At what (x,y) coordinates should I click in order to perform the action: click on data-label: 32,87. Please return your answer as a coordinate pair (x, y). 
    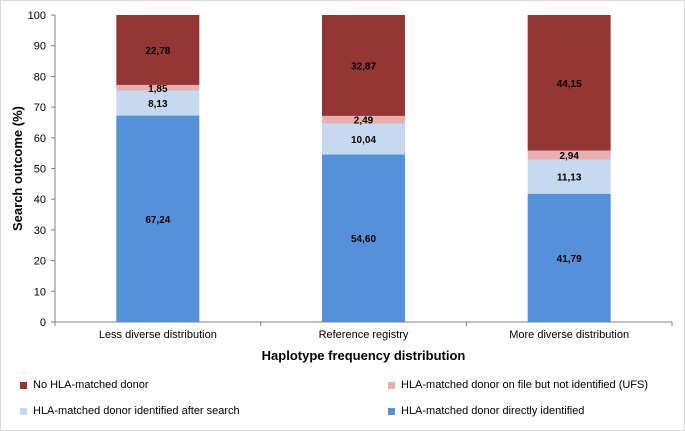
    Looking at the image, I should click on (363, 66).